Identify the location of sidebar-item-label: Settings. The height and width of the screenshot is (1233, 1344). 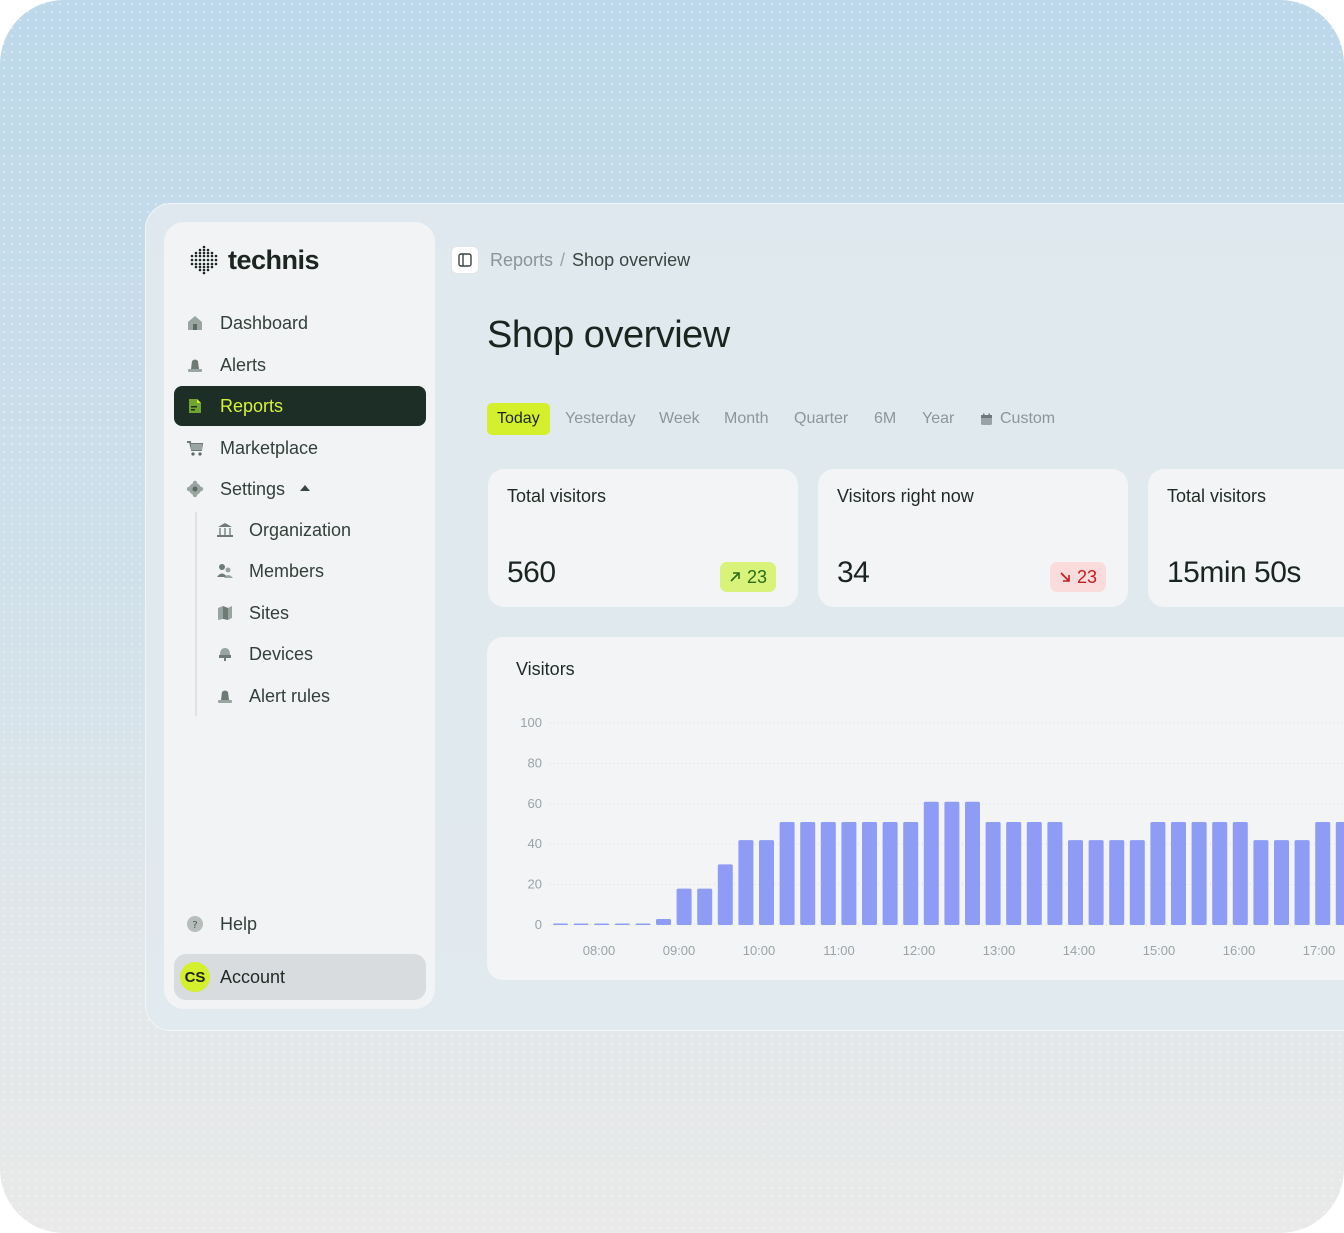
(253, 488).